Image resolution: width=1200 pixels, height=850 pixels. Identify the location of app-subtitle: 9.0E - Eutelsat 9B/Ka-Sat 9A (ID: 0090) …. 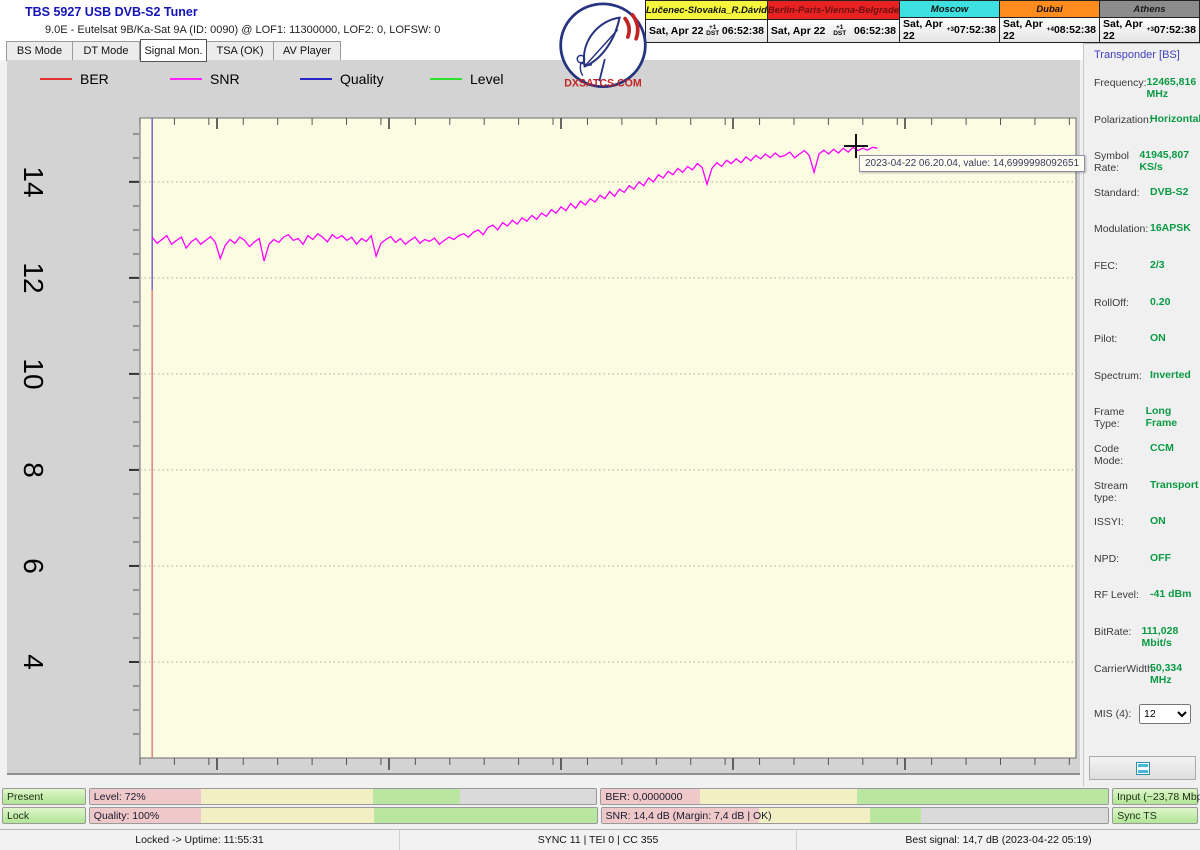
(243, 30).